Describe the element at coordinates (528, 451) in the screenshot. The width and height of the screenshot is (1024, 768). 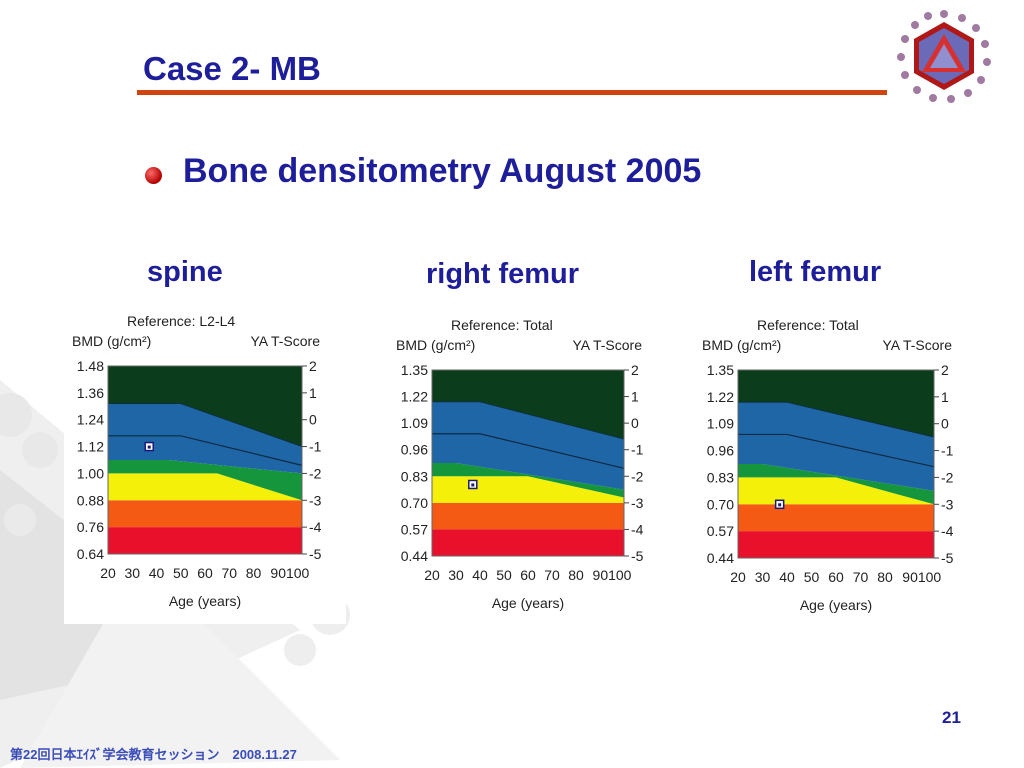
I see `reference-mean-line` at that location.